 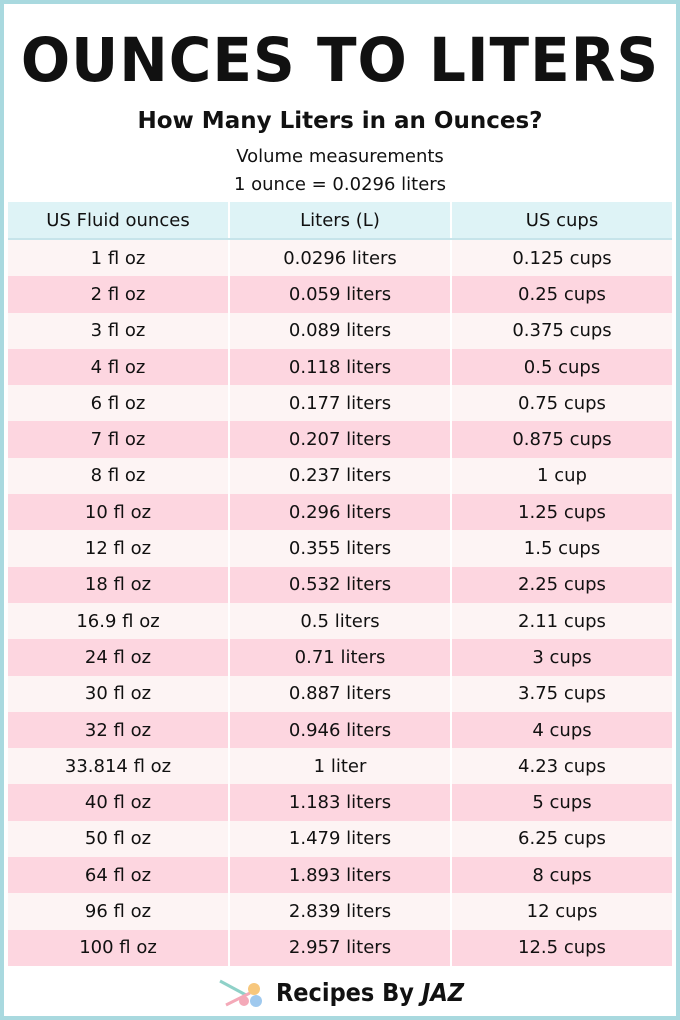 I want to click on table-cell: 0.946 liters, so click(x=341, y=730).